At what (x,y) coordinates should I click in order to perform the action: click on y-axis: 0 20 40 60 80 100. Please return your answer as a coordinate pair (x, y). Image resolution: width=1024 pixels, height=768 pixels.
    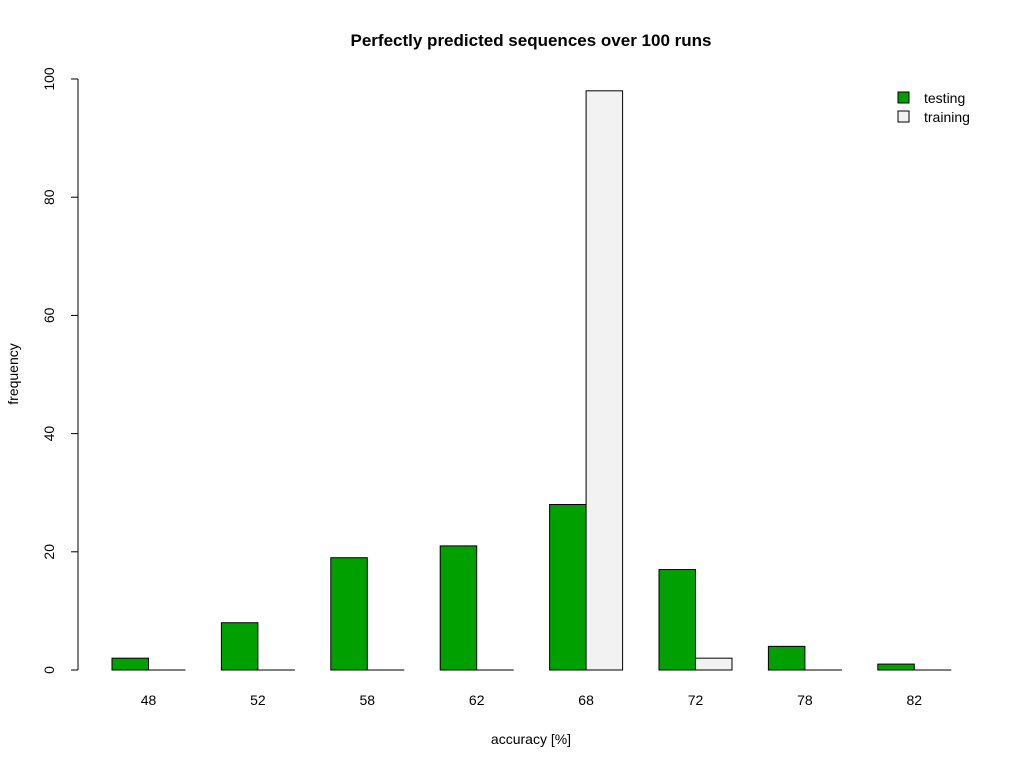
    Looking at the image, I should click on (60, 370).